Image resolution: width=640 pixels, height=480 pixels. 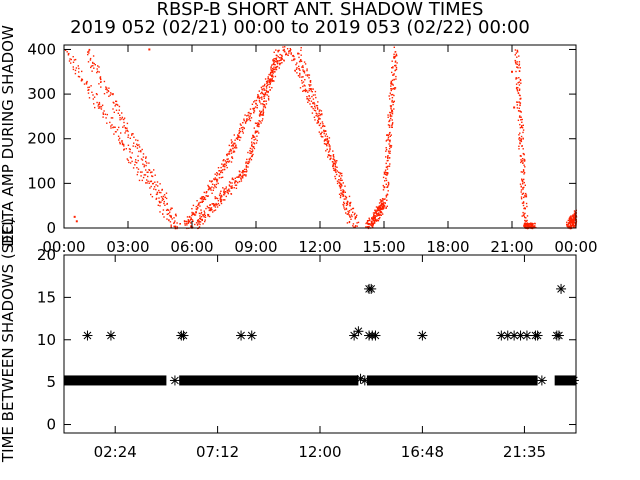 I want to click on top-panel-ytick-label: 100, so click(x=41, y=183).